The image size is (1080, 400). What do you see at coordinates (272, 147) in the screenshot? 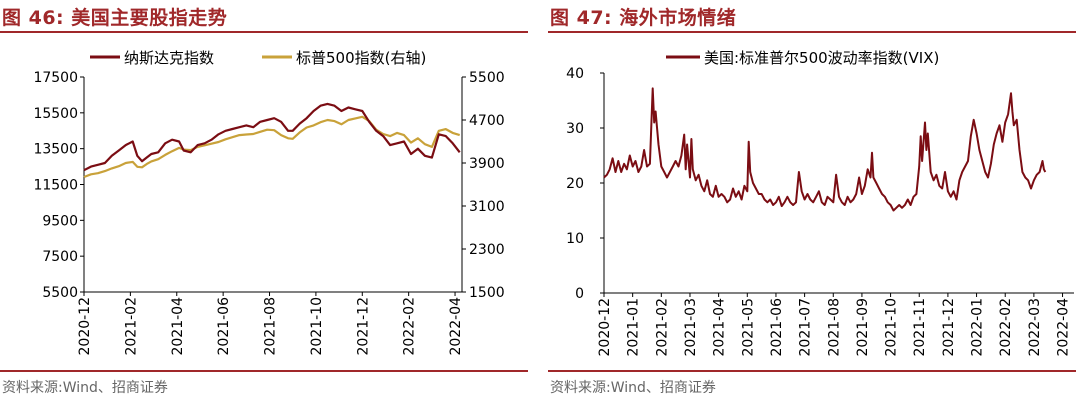
I see `sp500-line` at bounding box center [272, 147].